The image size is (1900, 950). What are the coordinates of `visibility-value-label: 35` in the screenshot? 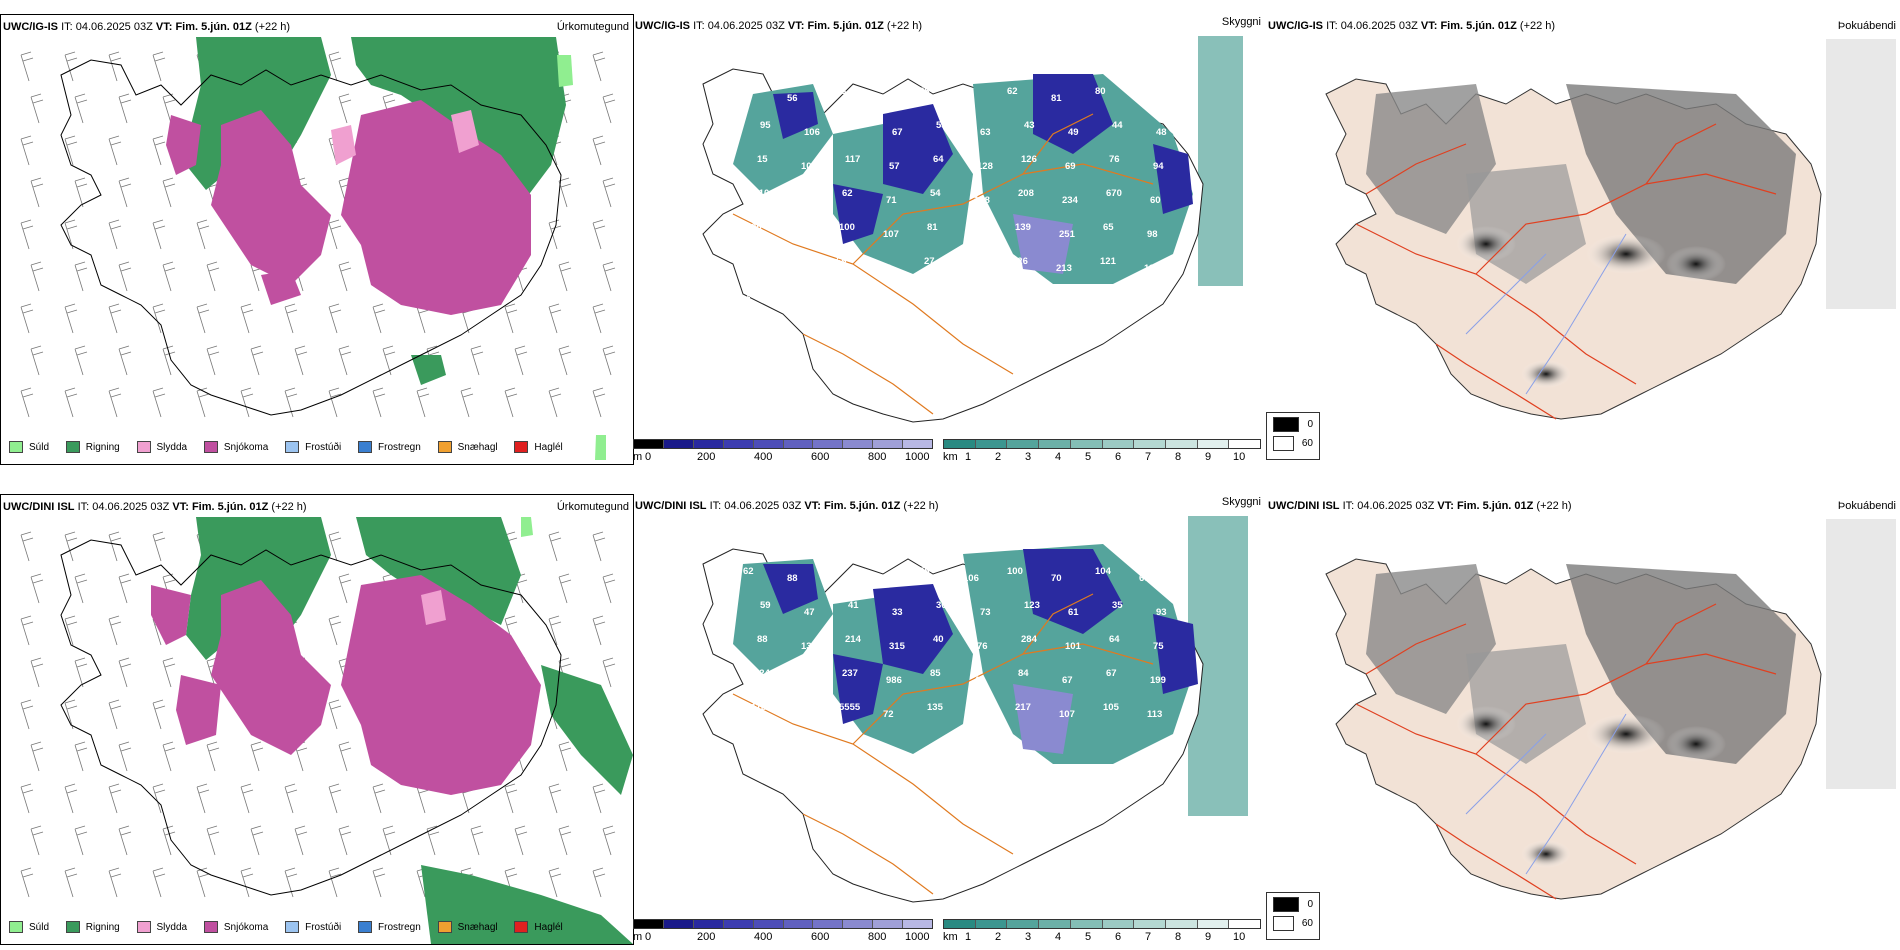 It's located at (1117, 605).